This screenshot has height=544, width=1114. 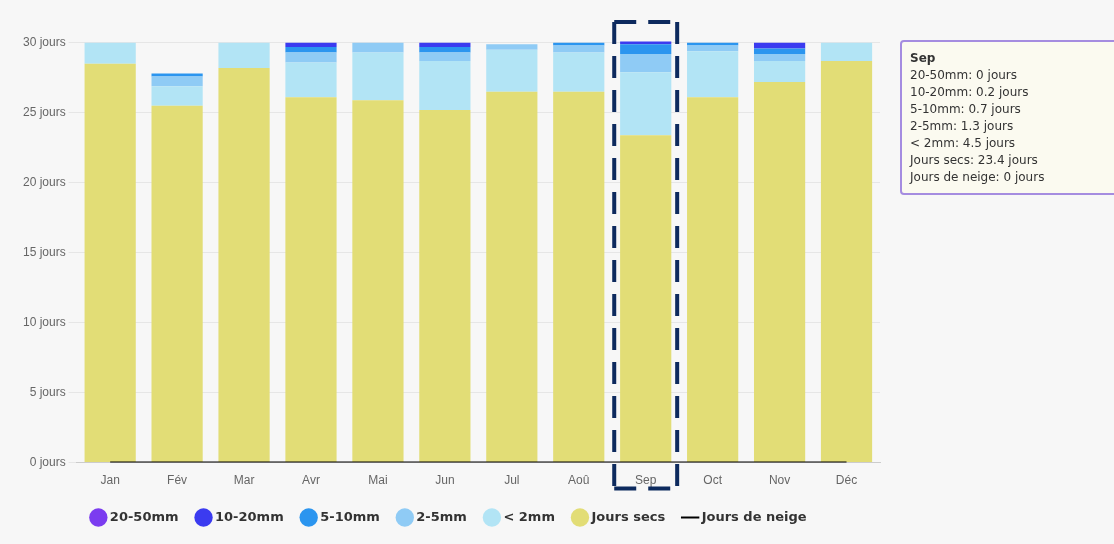 I want to click on text: Jours de neige: 0 jours, so click(x=978, y=177).